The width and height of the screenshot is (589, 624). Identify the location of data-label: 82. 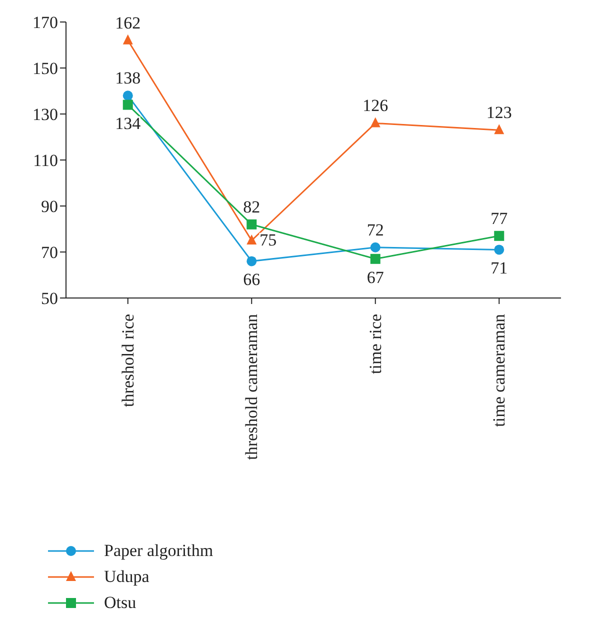
(251, 206).